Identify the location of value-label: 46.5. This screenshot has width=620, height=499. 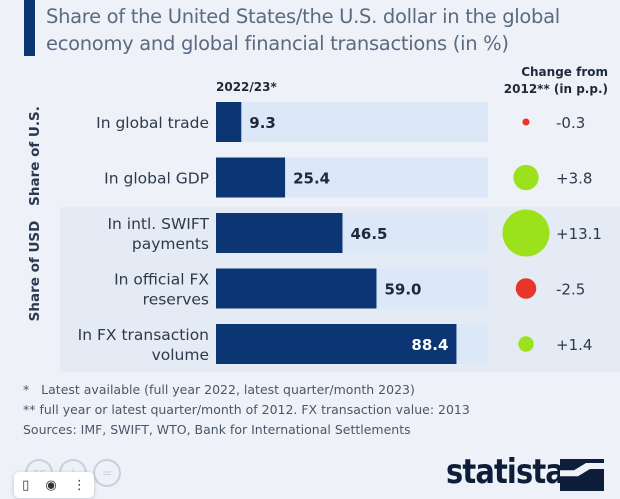
(368, 234).